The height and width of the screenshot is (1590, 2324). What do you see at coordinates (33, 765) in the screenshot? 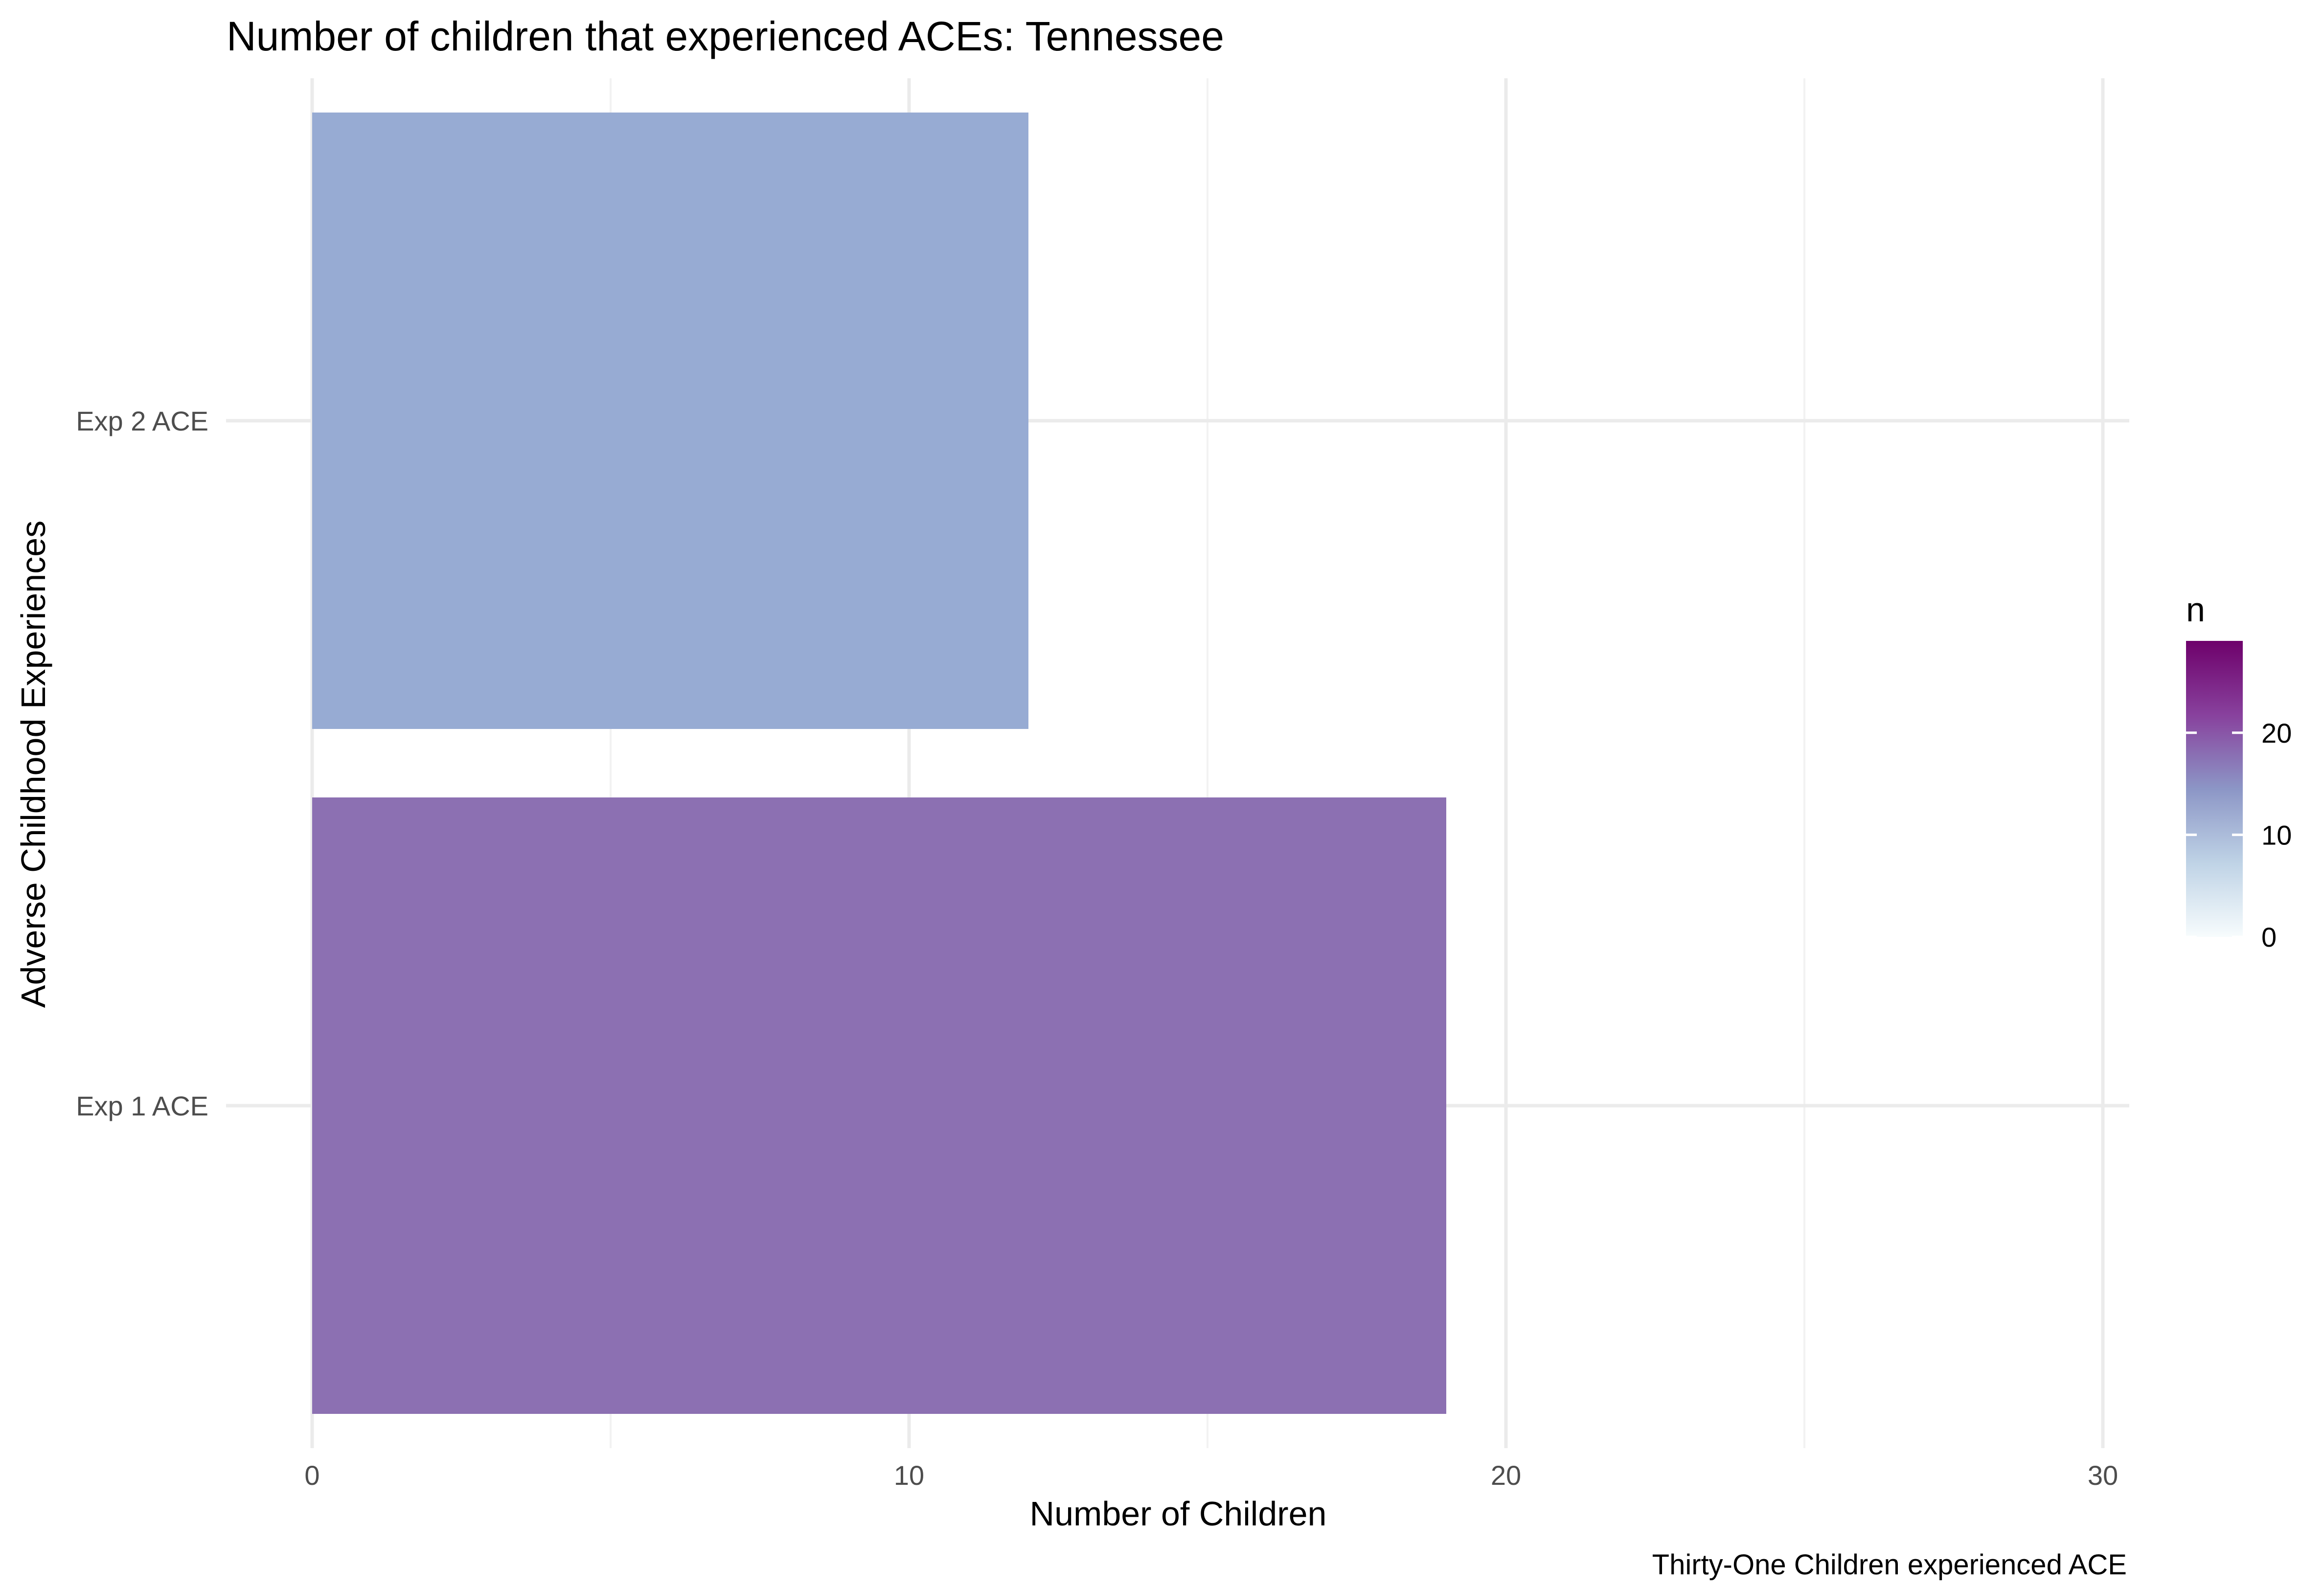
I see `y-axis-title: Adverse Childhood Experiences` at bounding box center [33, 765].